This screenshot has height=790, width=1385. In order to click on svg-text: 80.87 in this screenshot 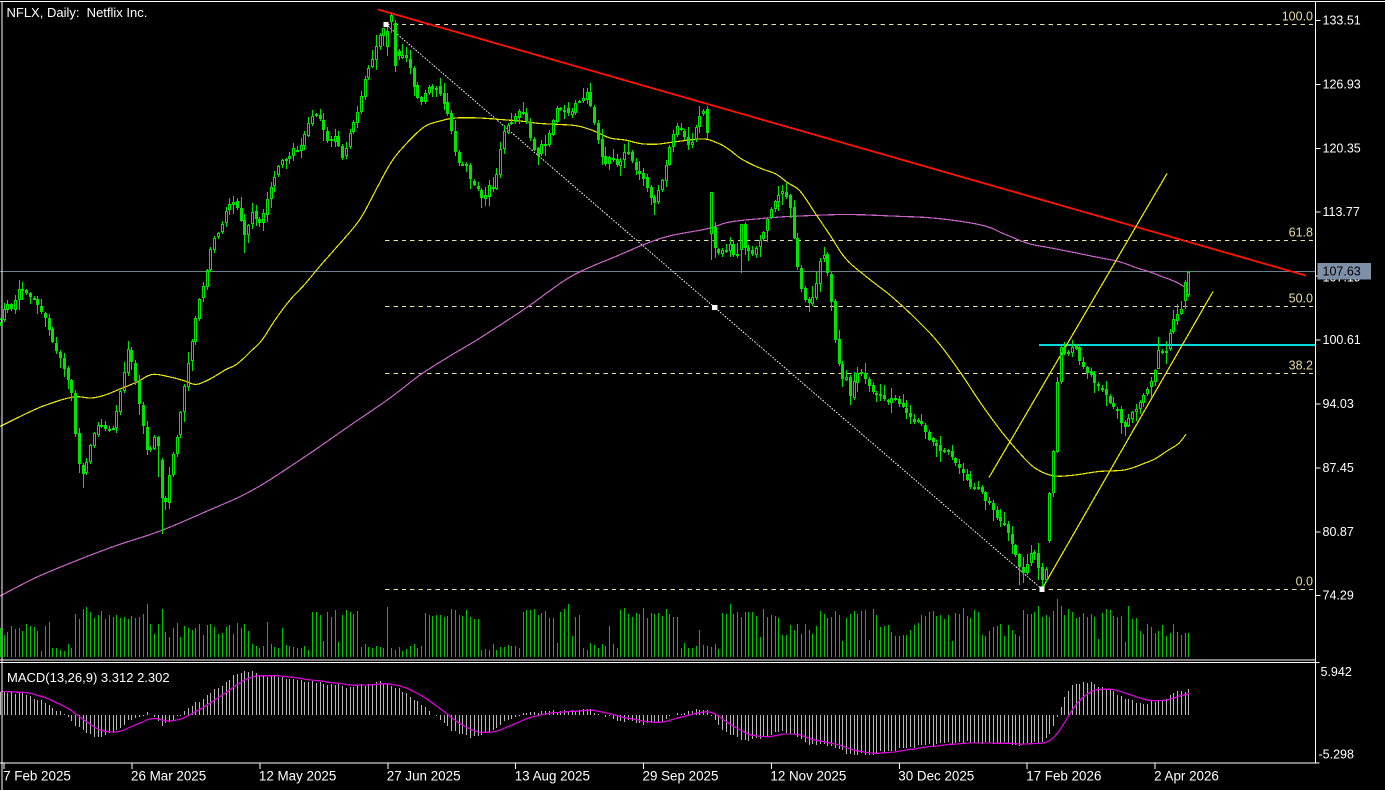, I will do `click(1338, 532)`.